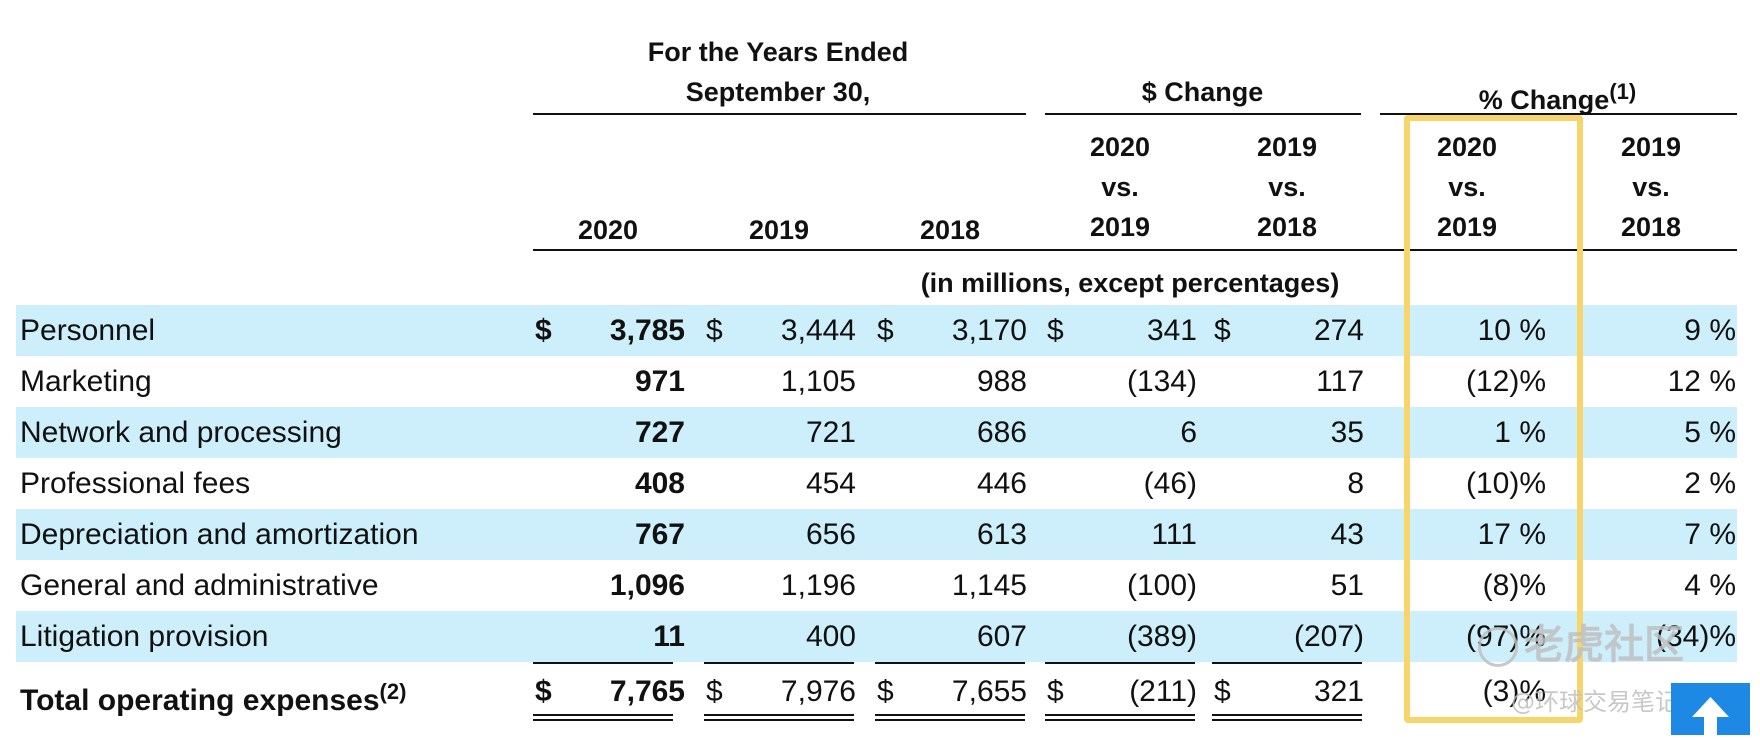 This screenshot has width=1760, height=740. What do you see at coordinates (1710, 432) in the screenshot?
I see `pct-change-2019-vs-2018: 5 %` at bounding box center [1710, 432].